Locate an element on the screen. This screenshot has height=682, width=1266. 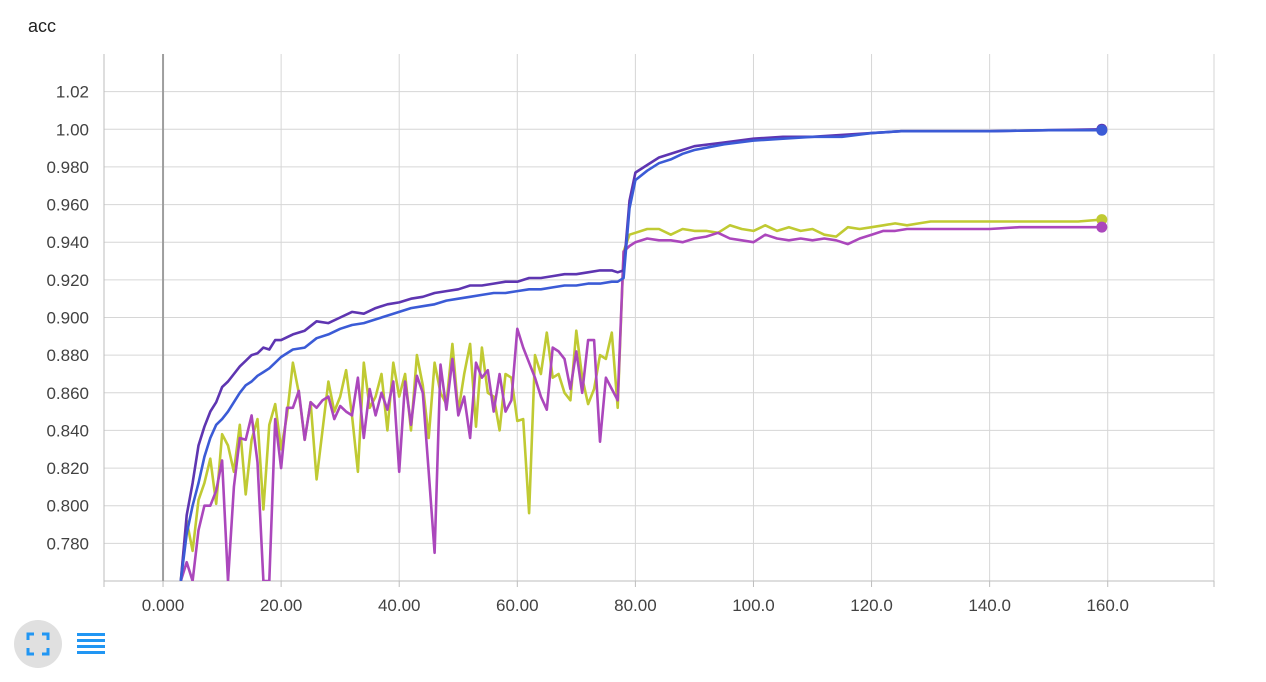
y-tick-label: 0.860 is located at coordinates (67, 393).